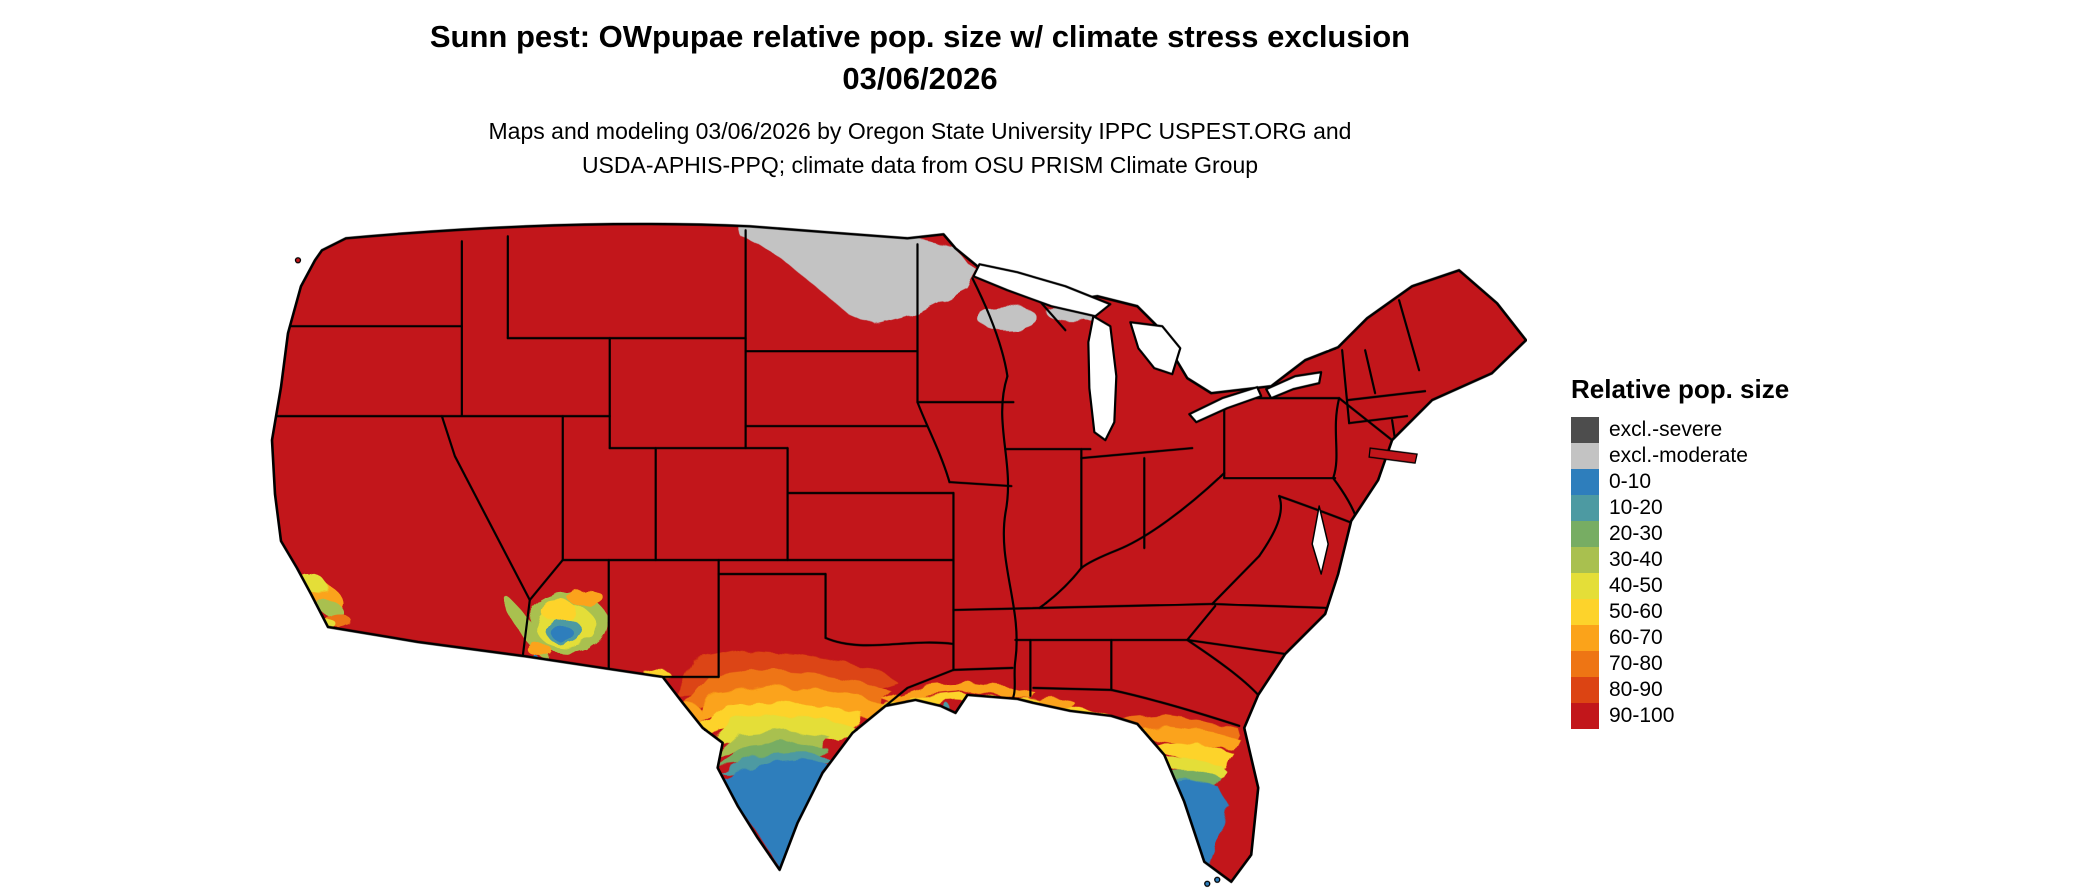 The image size is (2100, 892). Describe the element at coordinates (1636, 637) in the screenshot. I see `legend-label: 60-70` at that location.